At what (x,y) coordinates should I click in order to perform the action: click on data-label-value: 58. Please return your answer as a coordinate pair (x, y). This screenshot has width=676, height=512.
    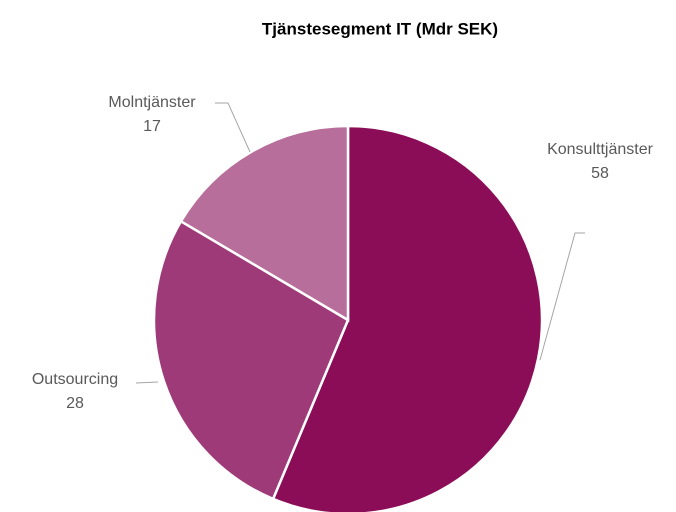
    Looking at the image, I should click on (600, 173).